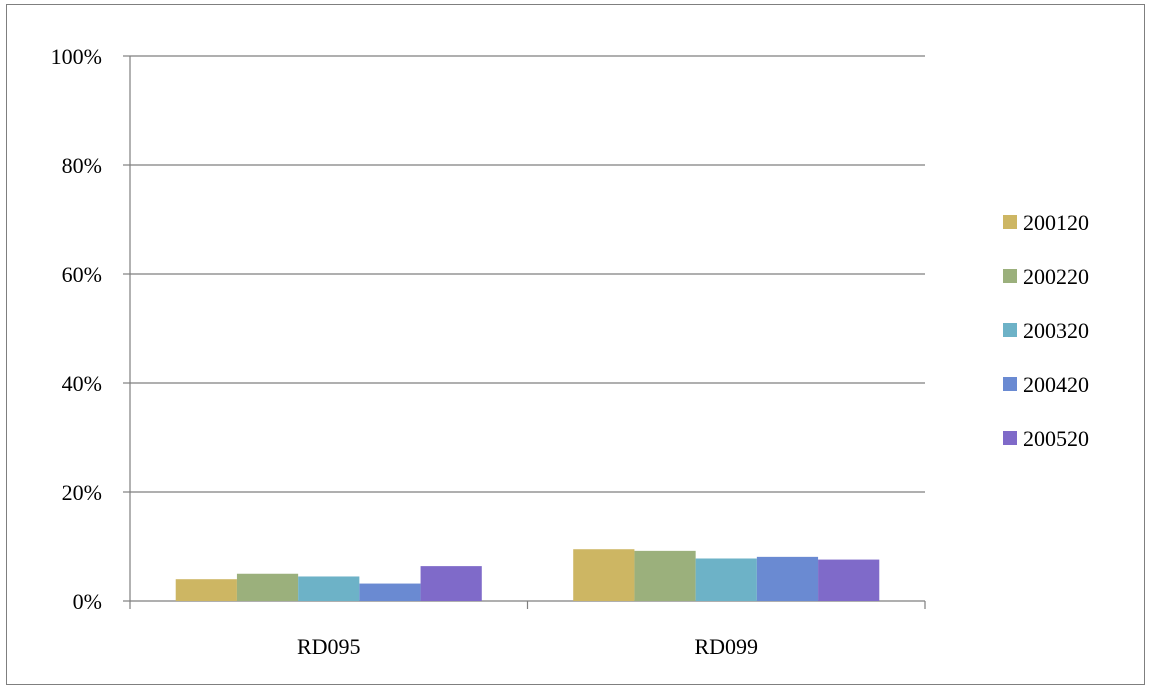 This screenshot has height=689, width=1151. Describe the element at coordinates (82, 274) in the screenshot. I see `y-tick-label: 60%` at that location.